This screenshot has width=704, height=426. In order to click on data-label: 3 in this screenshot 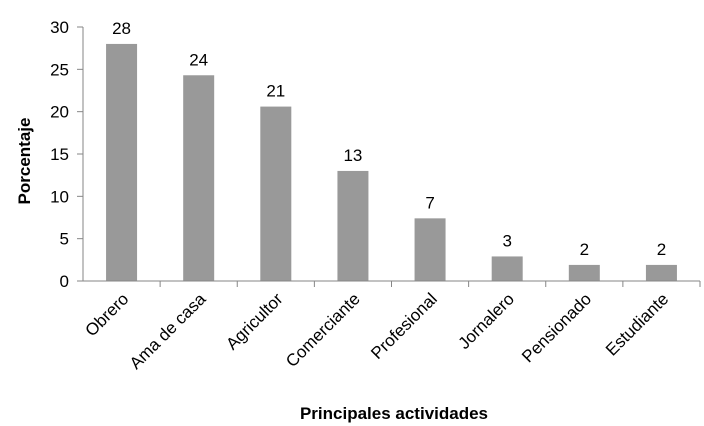, I will do `click(506, 240)`.